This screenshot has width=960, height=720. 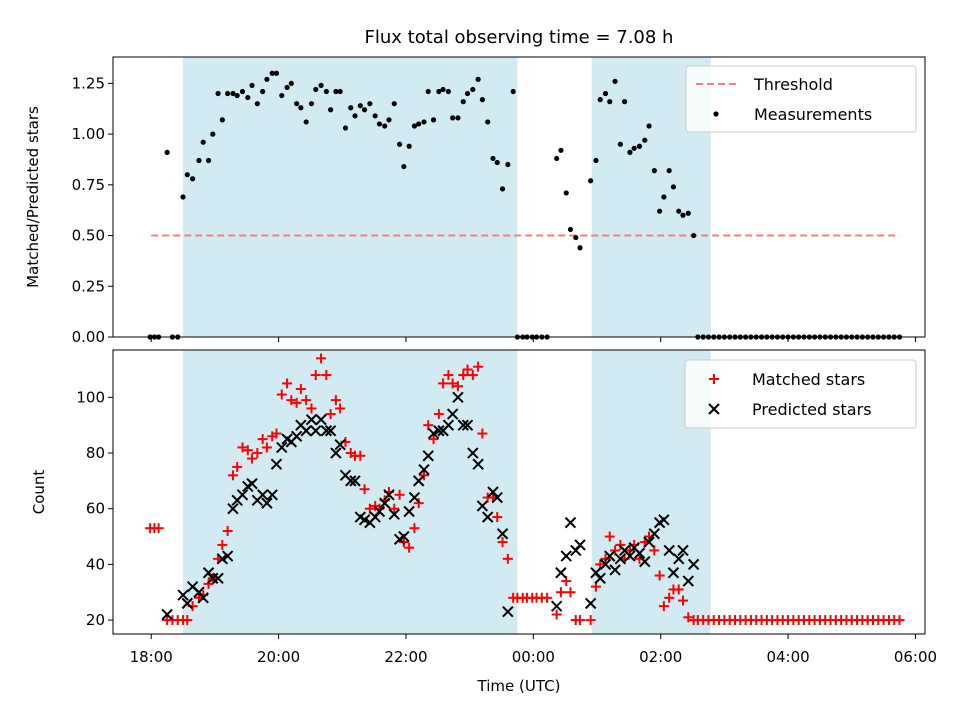 I want to click on x-axis-ticks: 18:00 20:00 22:00 00:00 02:00 04:00 06:00, so click(x=533, y=657).